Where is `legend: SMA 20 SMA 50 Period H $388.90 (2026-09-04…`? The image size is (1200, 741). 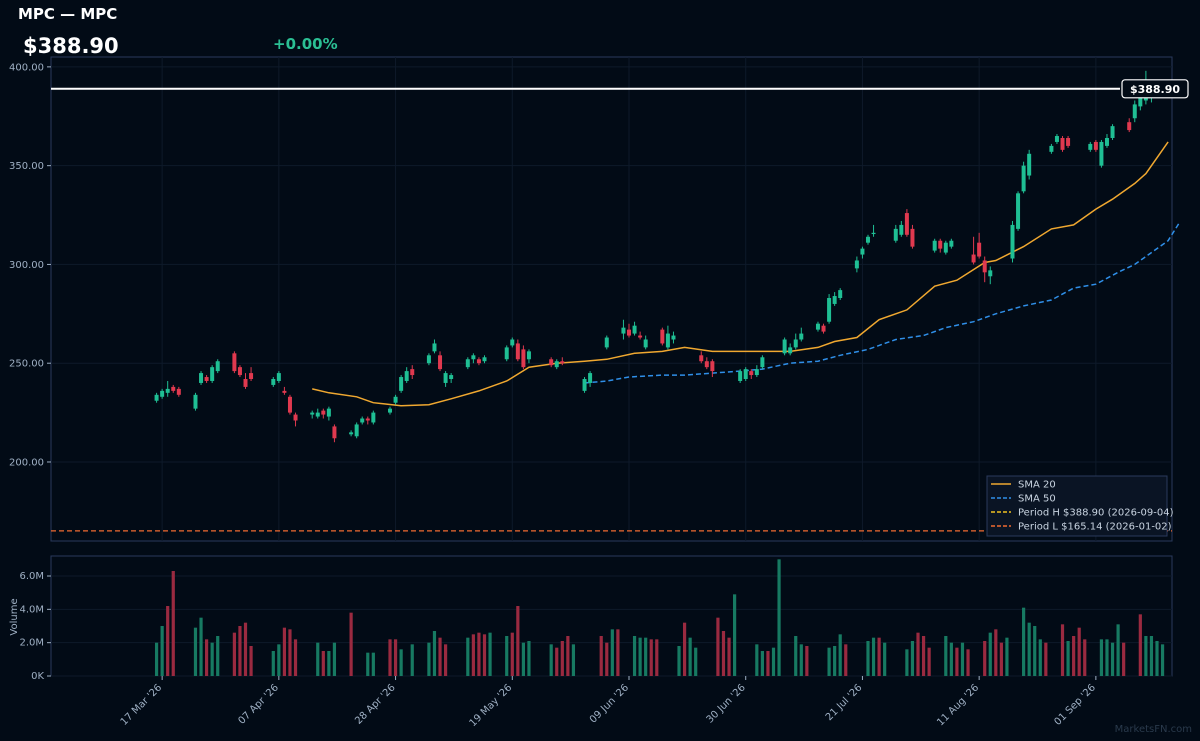 legend: SMA 20 SMA 50 Period H $388.90 (2026-09-04… is located at coordinates (1080, 506).